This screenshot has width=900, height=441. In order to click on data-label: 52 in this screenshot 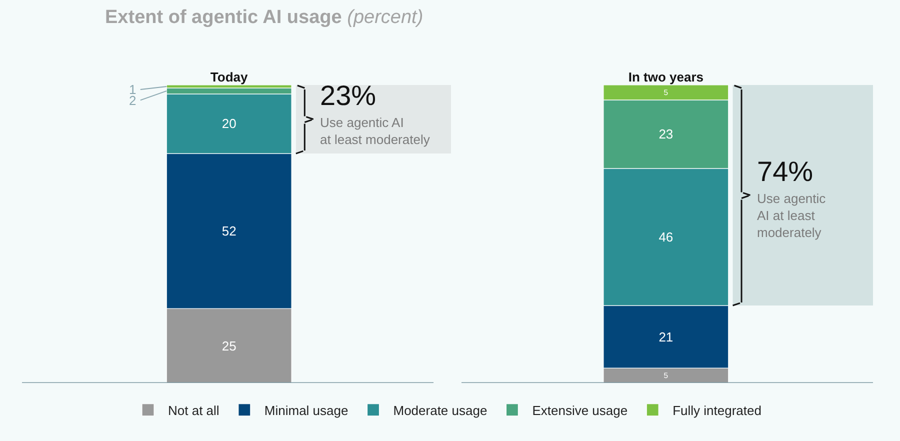, I will do `click(229, 231)`.